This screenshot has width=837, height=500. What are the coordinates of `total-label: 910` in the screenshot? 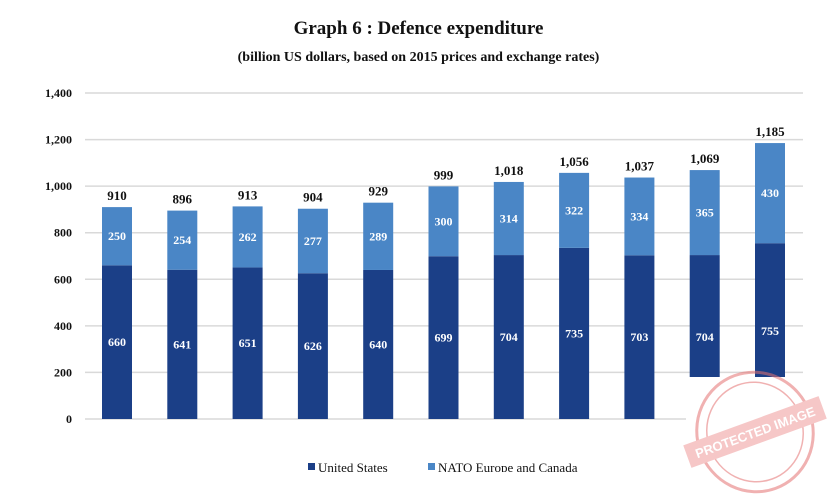 It's located at (117, 195).